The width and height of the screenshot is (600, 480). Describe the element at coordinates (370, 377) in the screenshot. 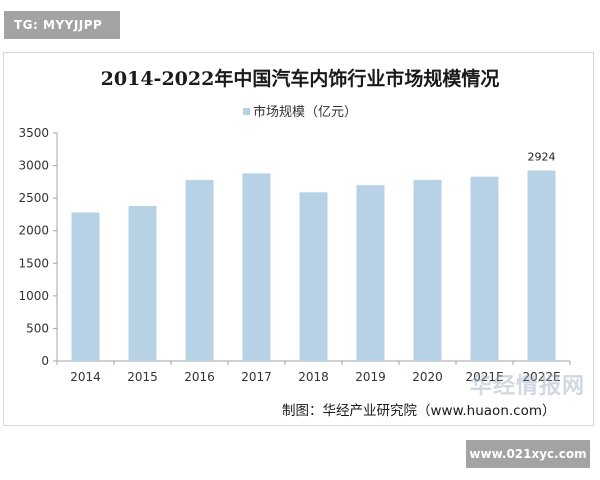

I see `x-tick-label: 2019` at that location.